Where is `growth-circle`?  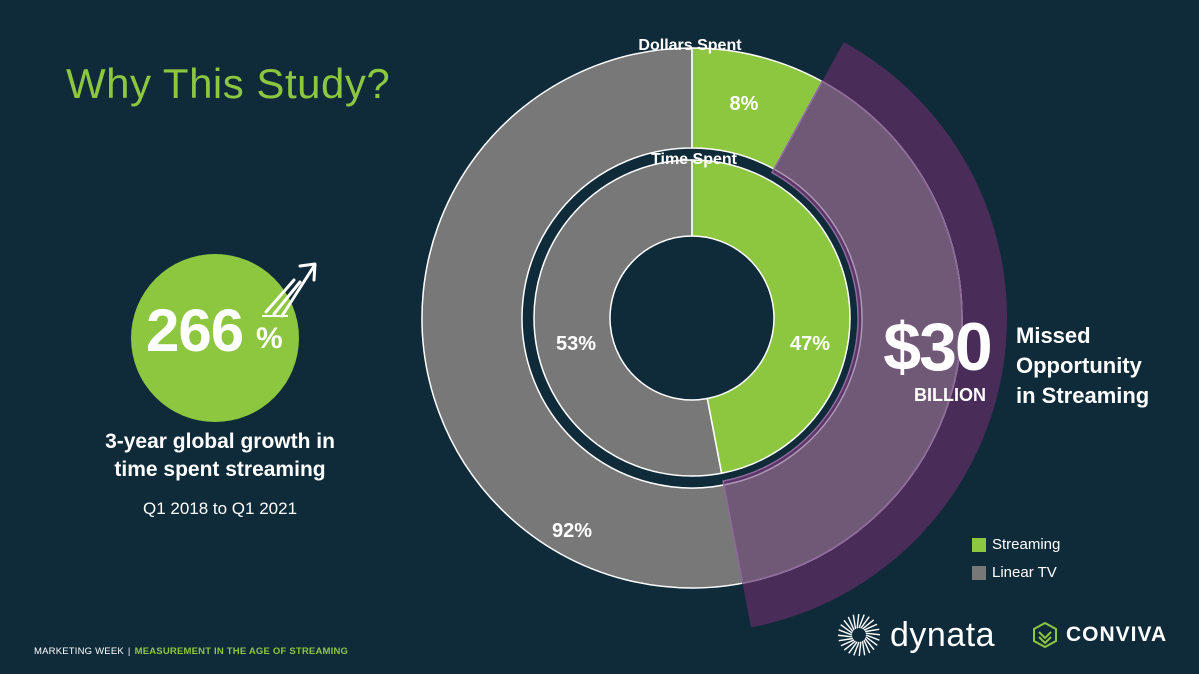
growth-circle is located at coordinates (215, 338).